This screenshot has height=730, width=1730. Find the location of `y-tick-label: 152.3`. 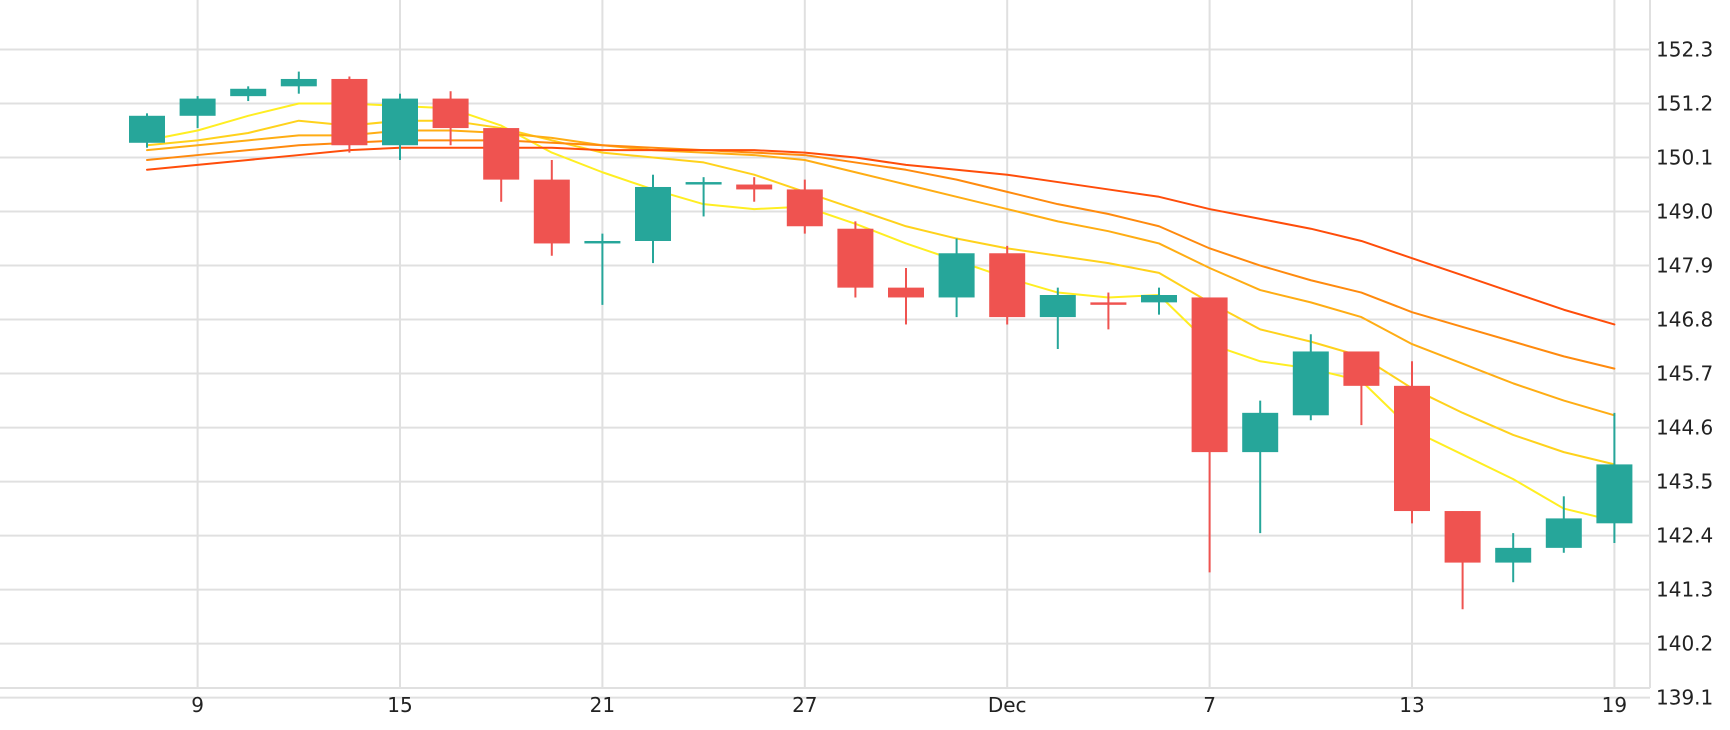

y-tick-label: 152.3 is located at coordinates (1684, 50).